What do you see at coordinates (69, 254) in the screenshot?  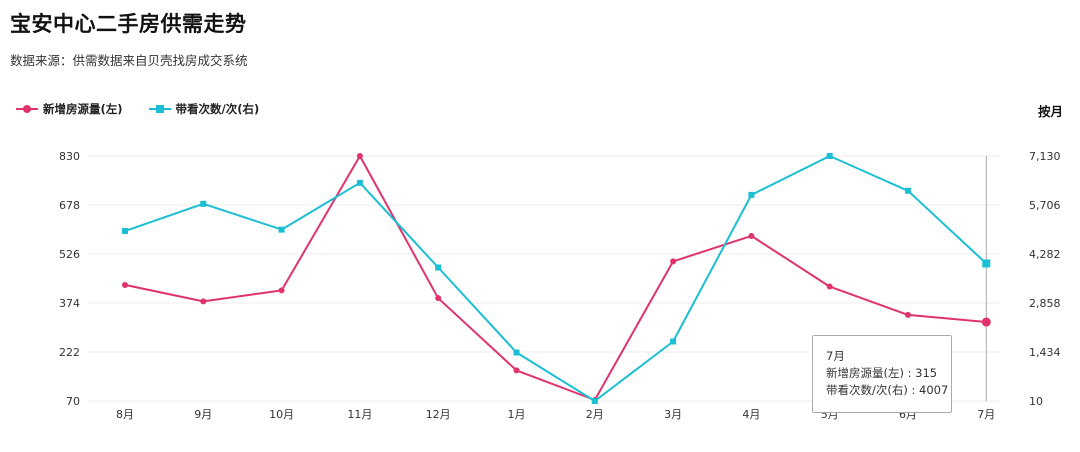 I see `y-left-tick-label: 526` at bounding box center [69, 254].